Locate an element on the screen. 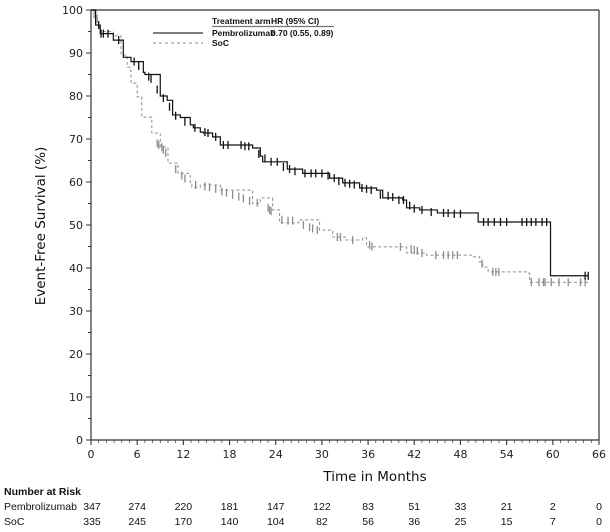 Image resolution: width=610 pixels, height=532 pixels. y-axis: 0 10 20 30 40 50 60 70 80 90 100 is located at coordinates (77, 225).